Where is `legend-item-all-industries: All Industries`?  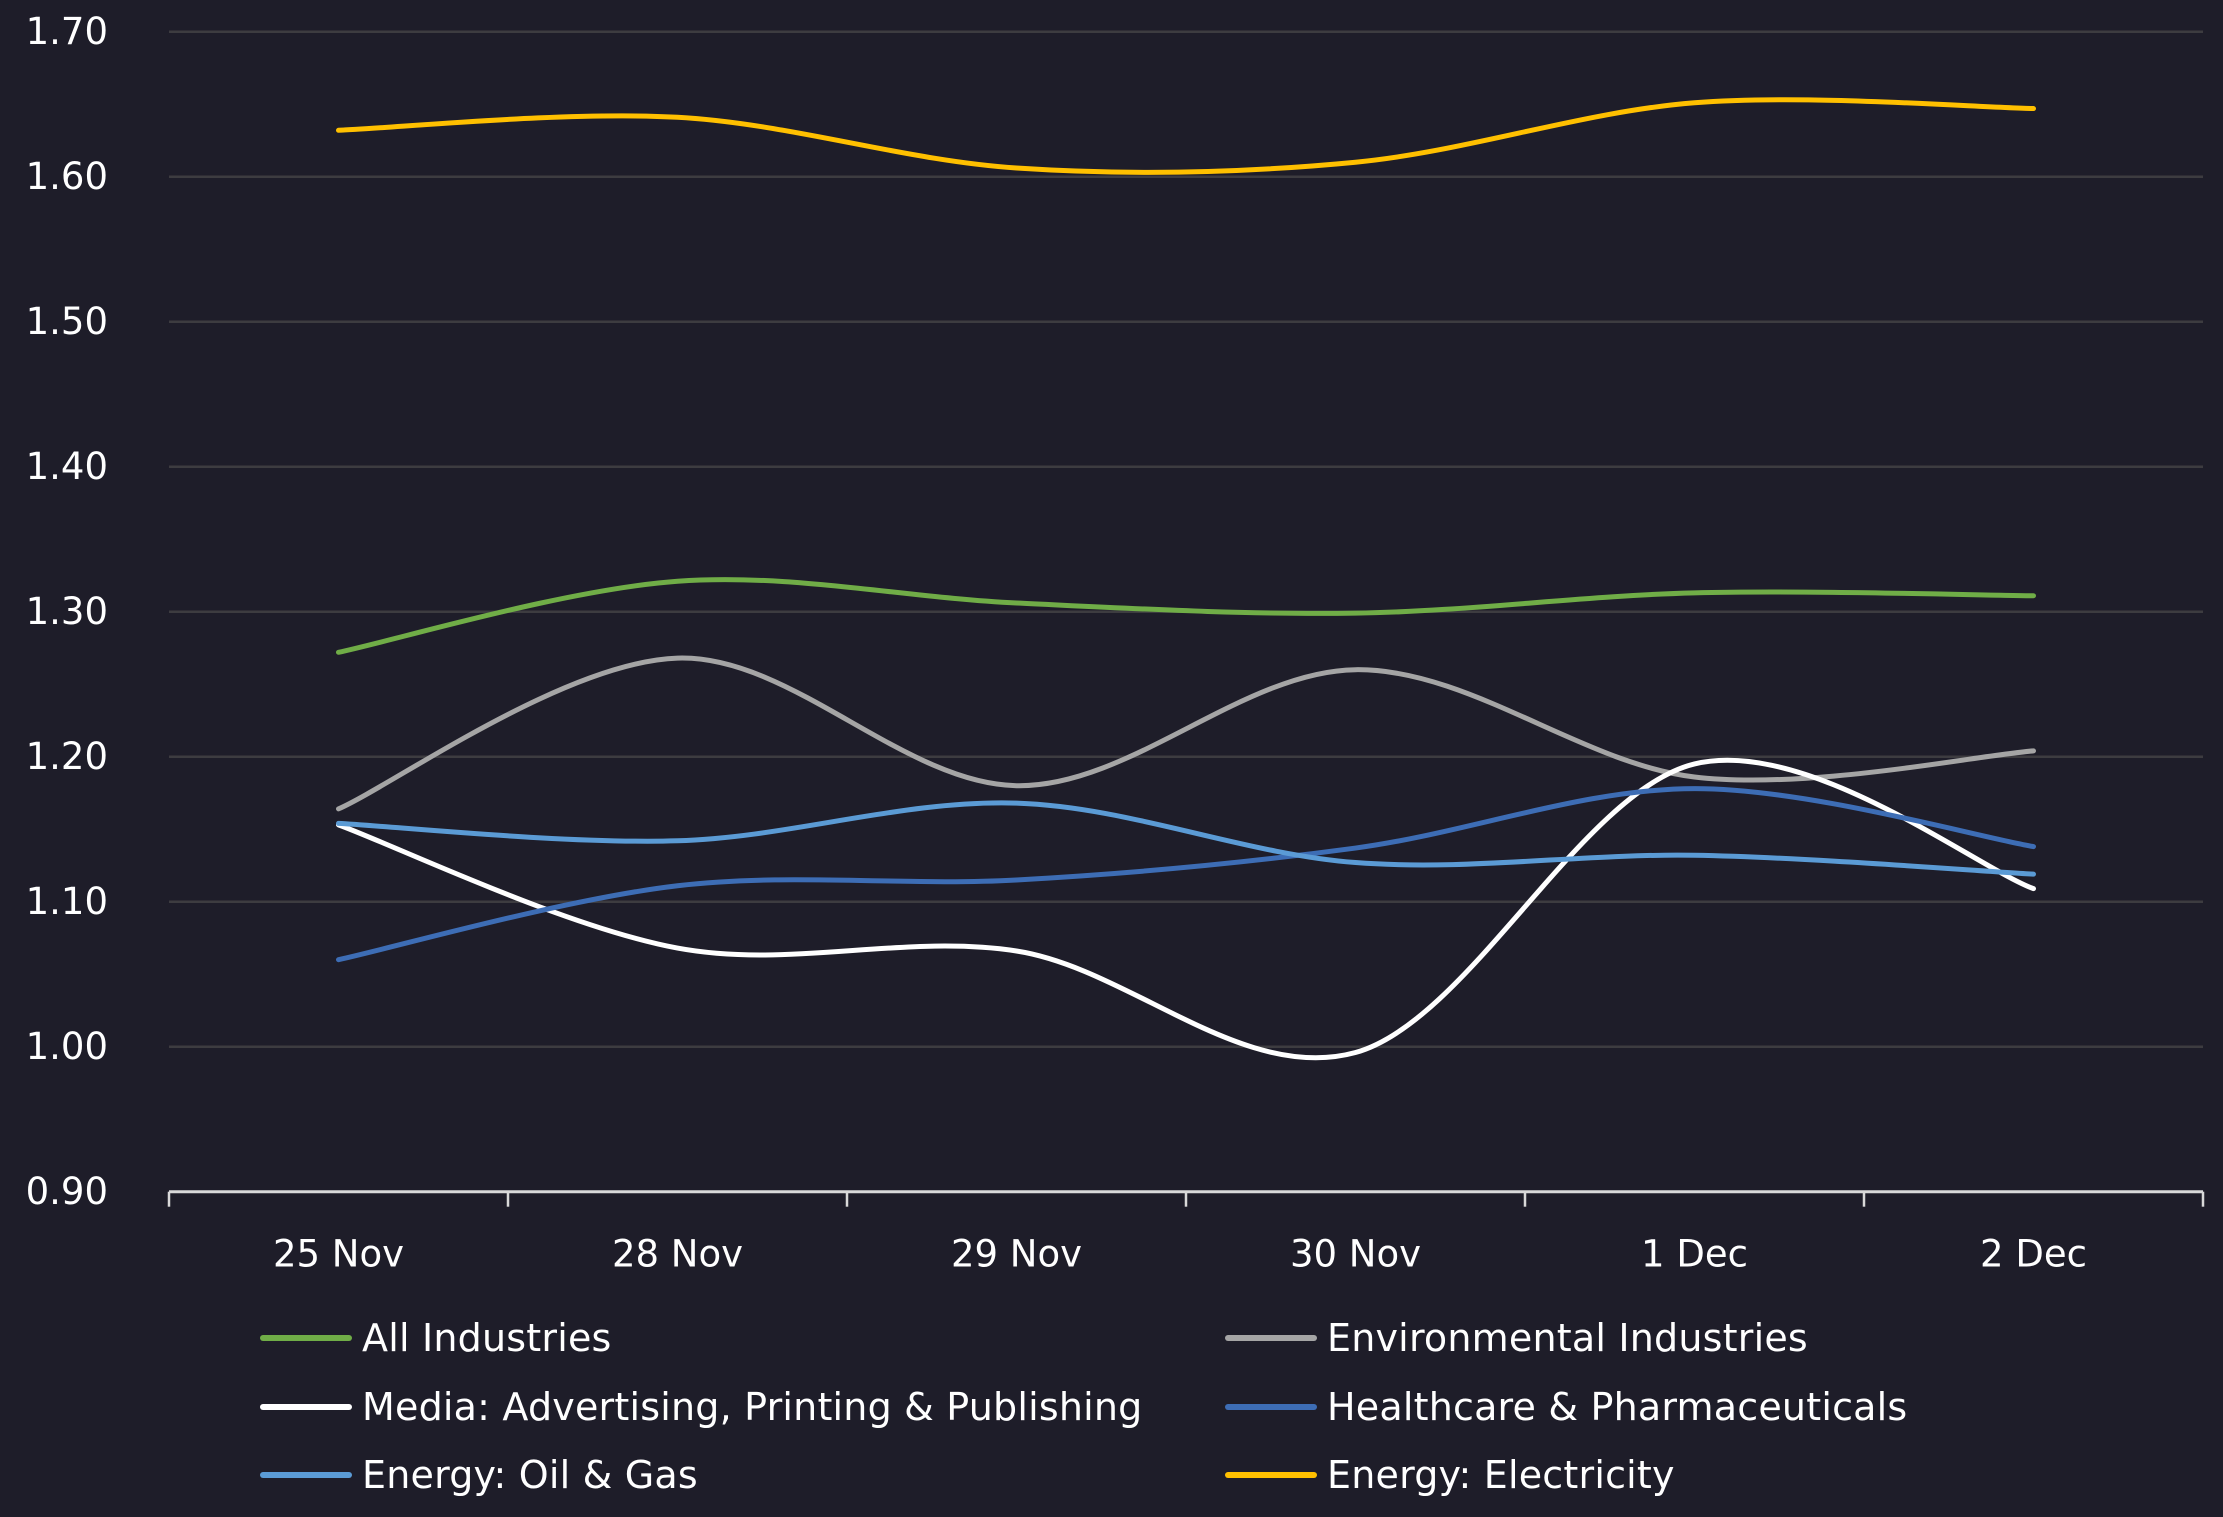
legend-item-all-industries: All Industries is located at coordinates (436, 1338).